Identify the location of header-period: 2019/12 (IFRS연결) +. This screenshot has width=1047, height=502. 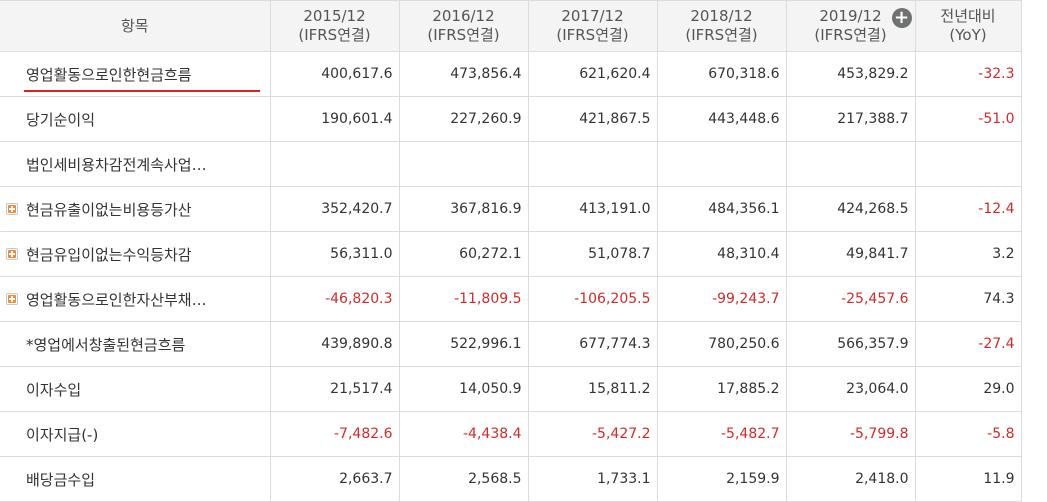
(850, 26).